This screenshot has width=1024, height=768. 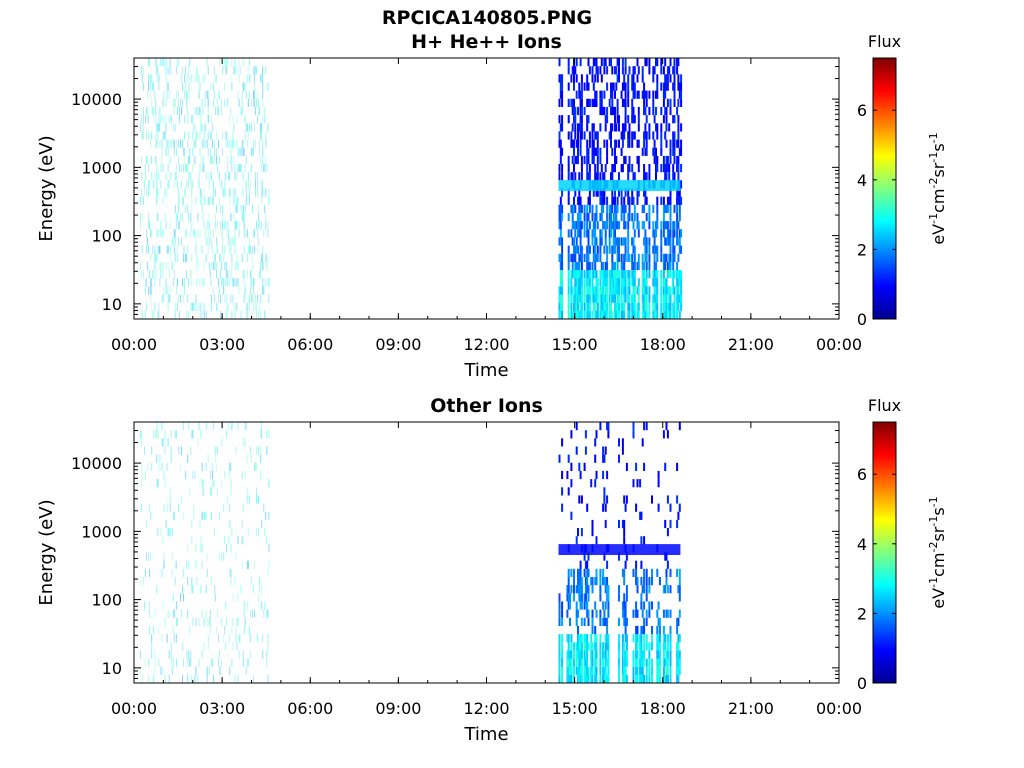 What do you see at coordinates (663, 708) in the screenshot?
I see `x-tick-label: 18:00` at bounding box center [663, 708].